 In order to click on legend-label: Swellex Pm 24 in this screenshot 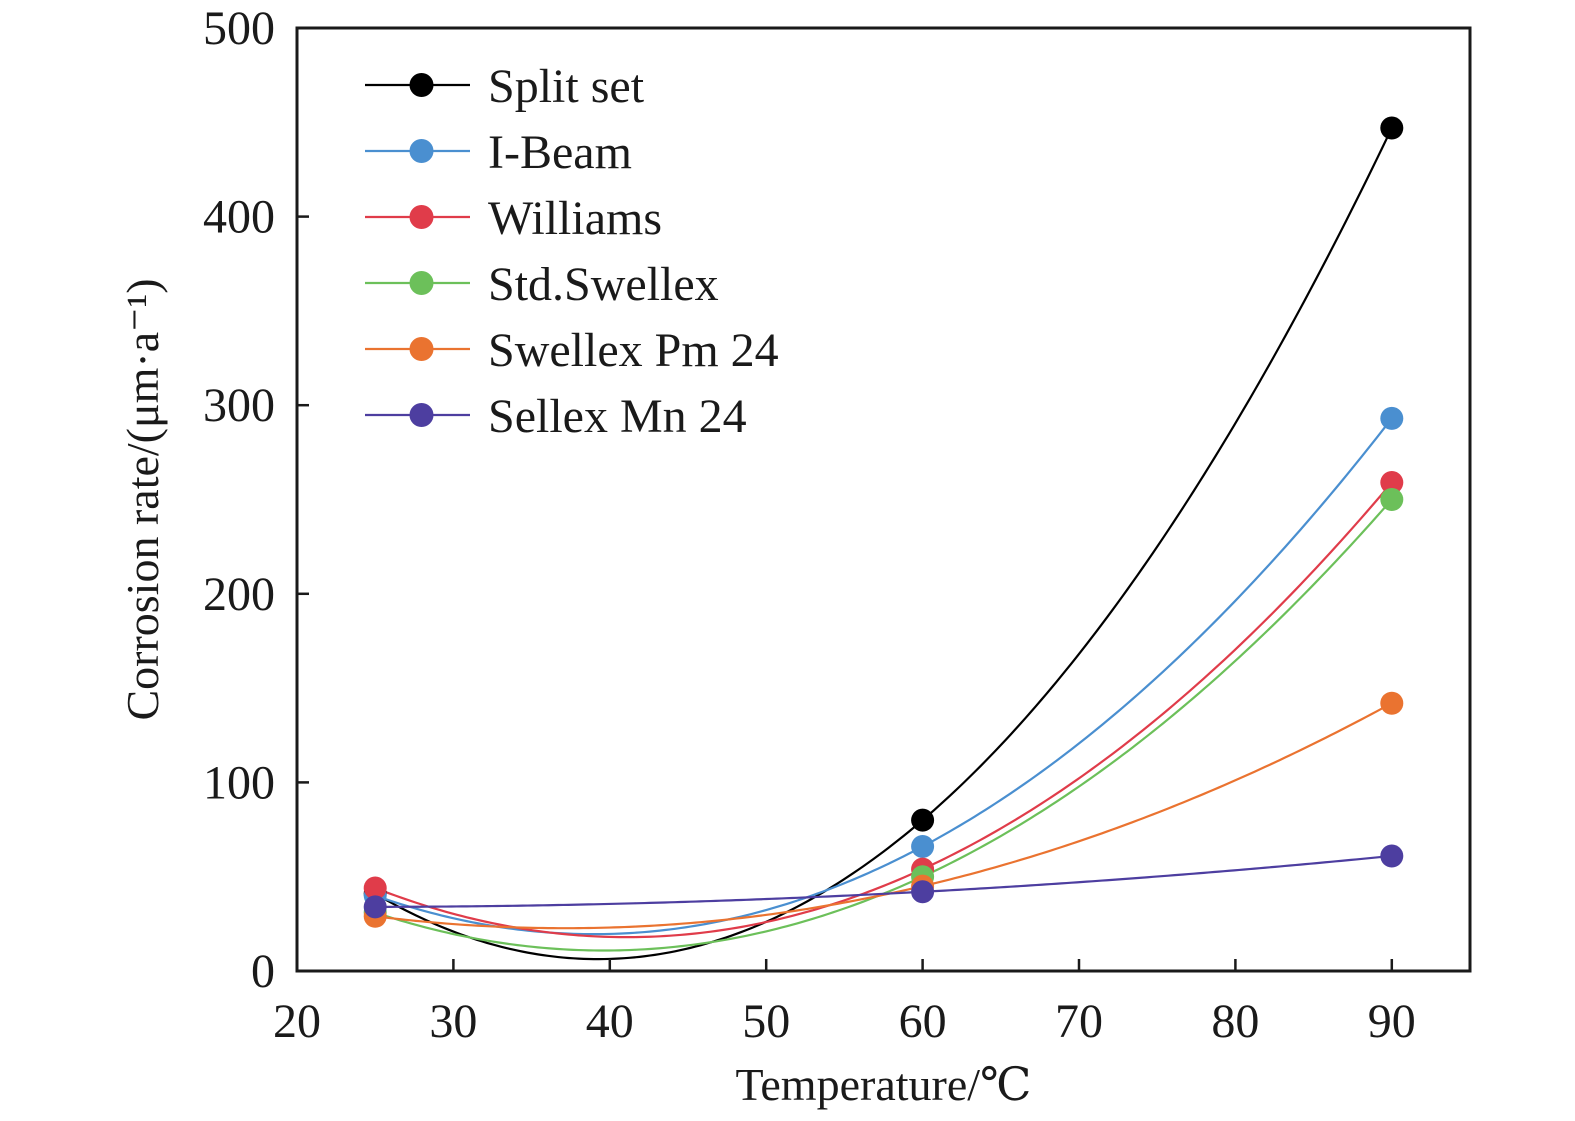, I will do `click(633, 350)`.